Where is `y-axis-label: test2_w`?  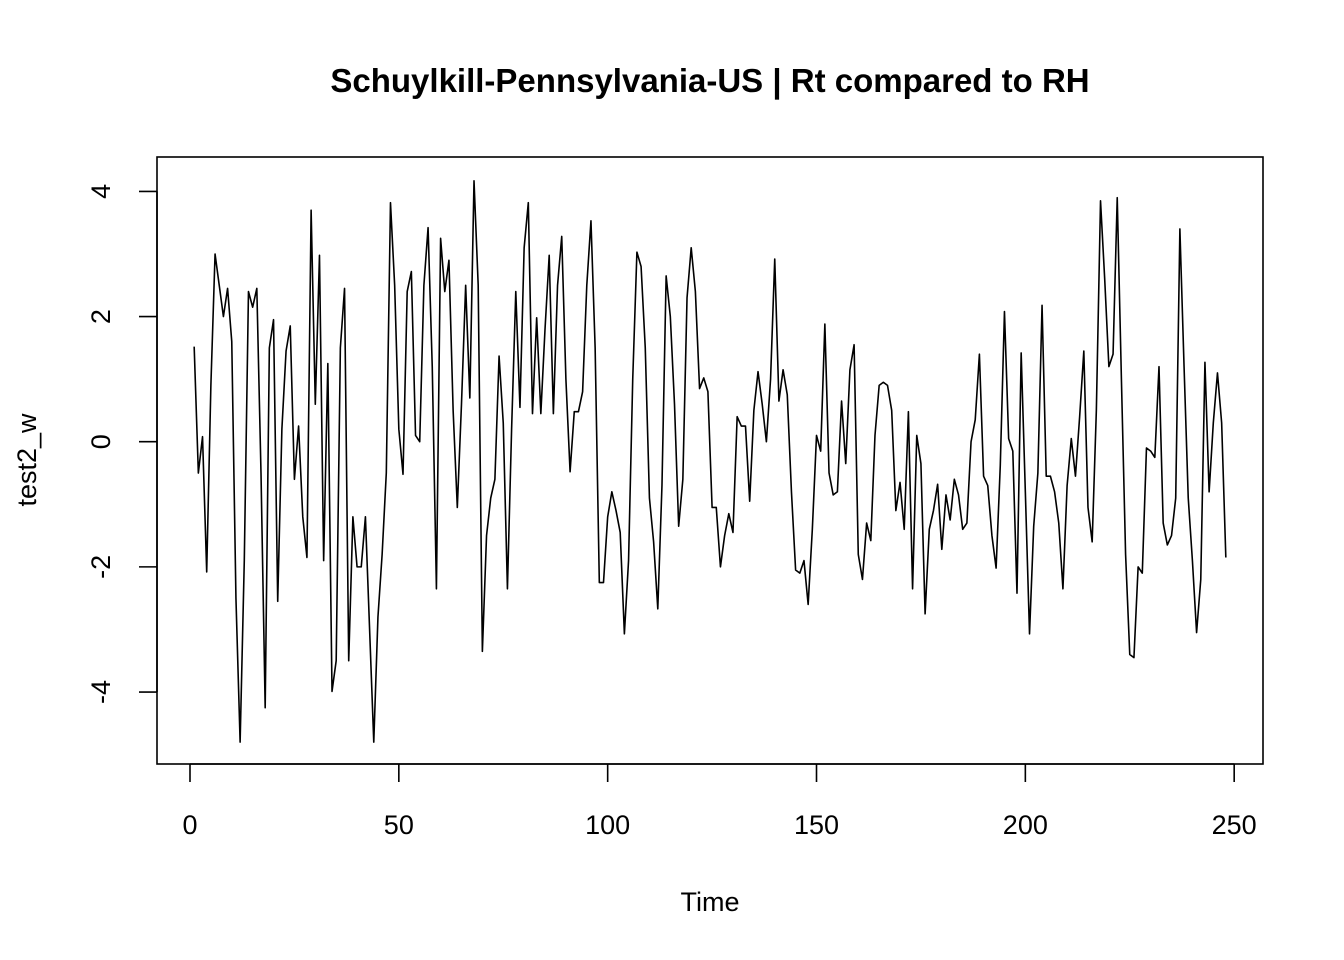
y-axis-label: test2_w is located at coordinates (27, 460).